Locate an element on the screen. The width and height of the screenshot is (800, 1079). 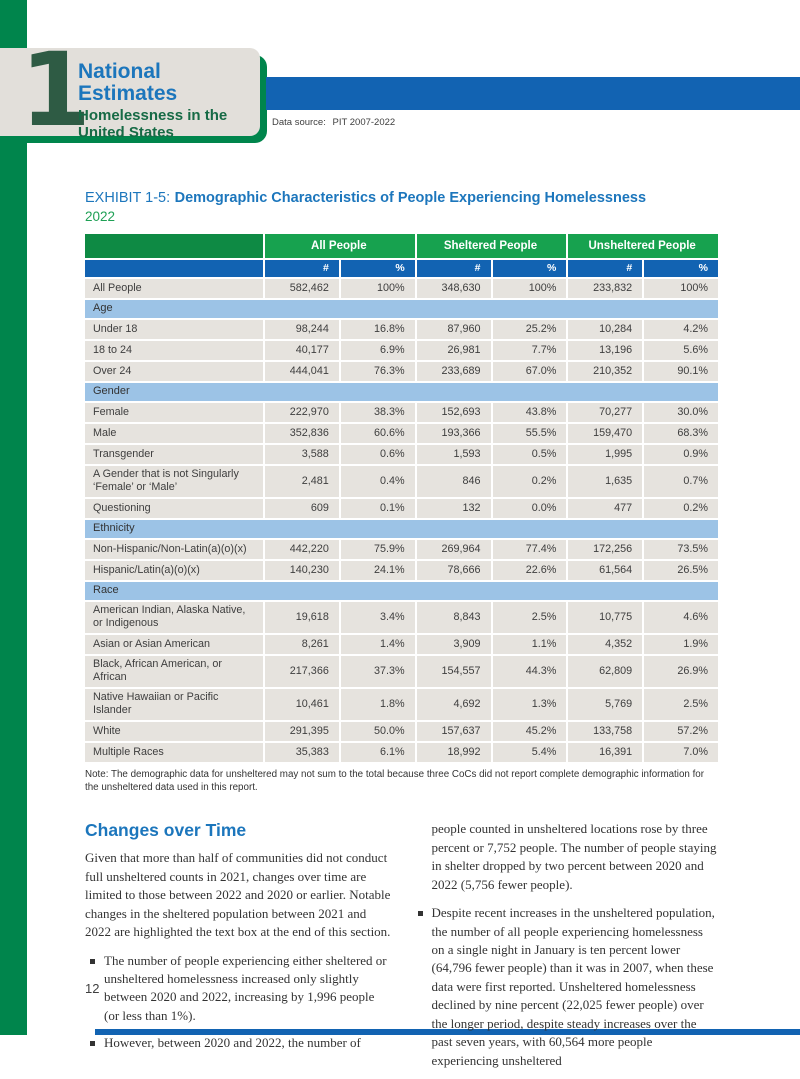
table-section-row: Gender is located at coordinates (401, 392).